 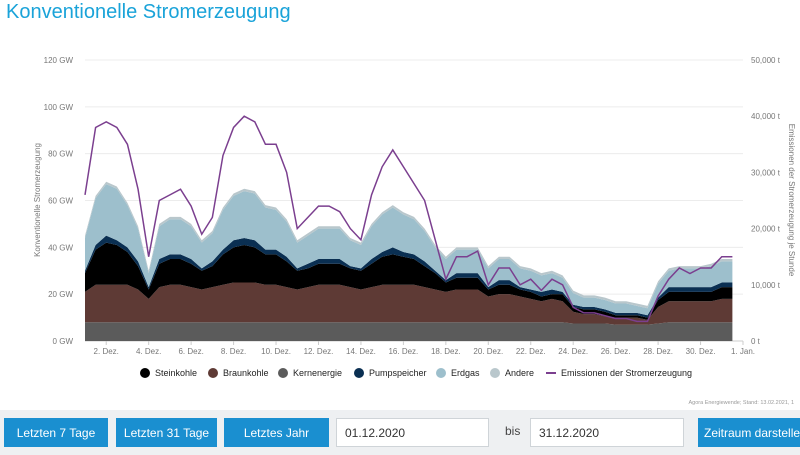 I want to click on y-tick-label: 60 GW, so click(x=60, y=201).